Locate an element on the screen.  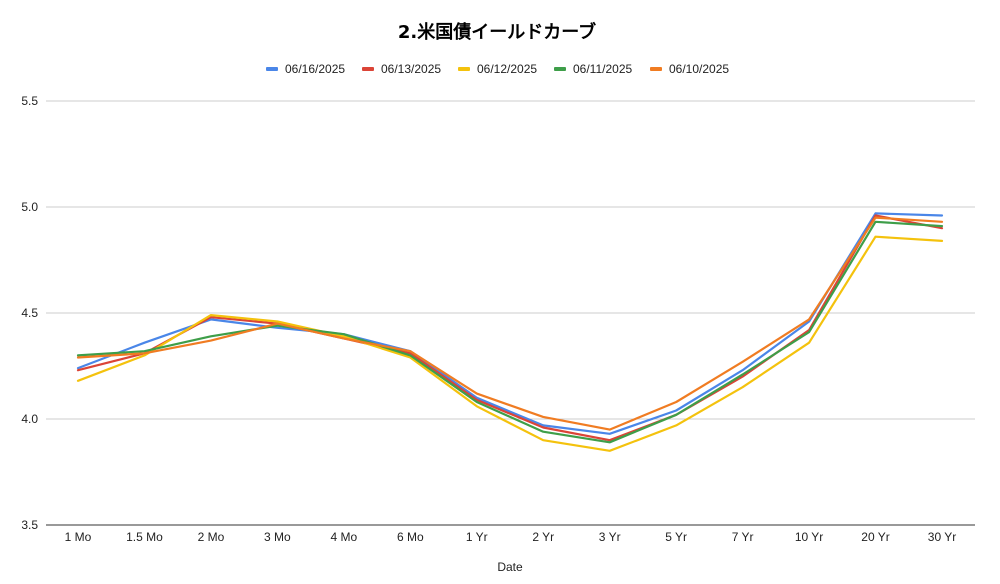
x-tick-label: 3 Mo is located at coordinates (277, 537).